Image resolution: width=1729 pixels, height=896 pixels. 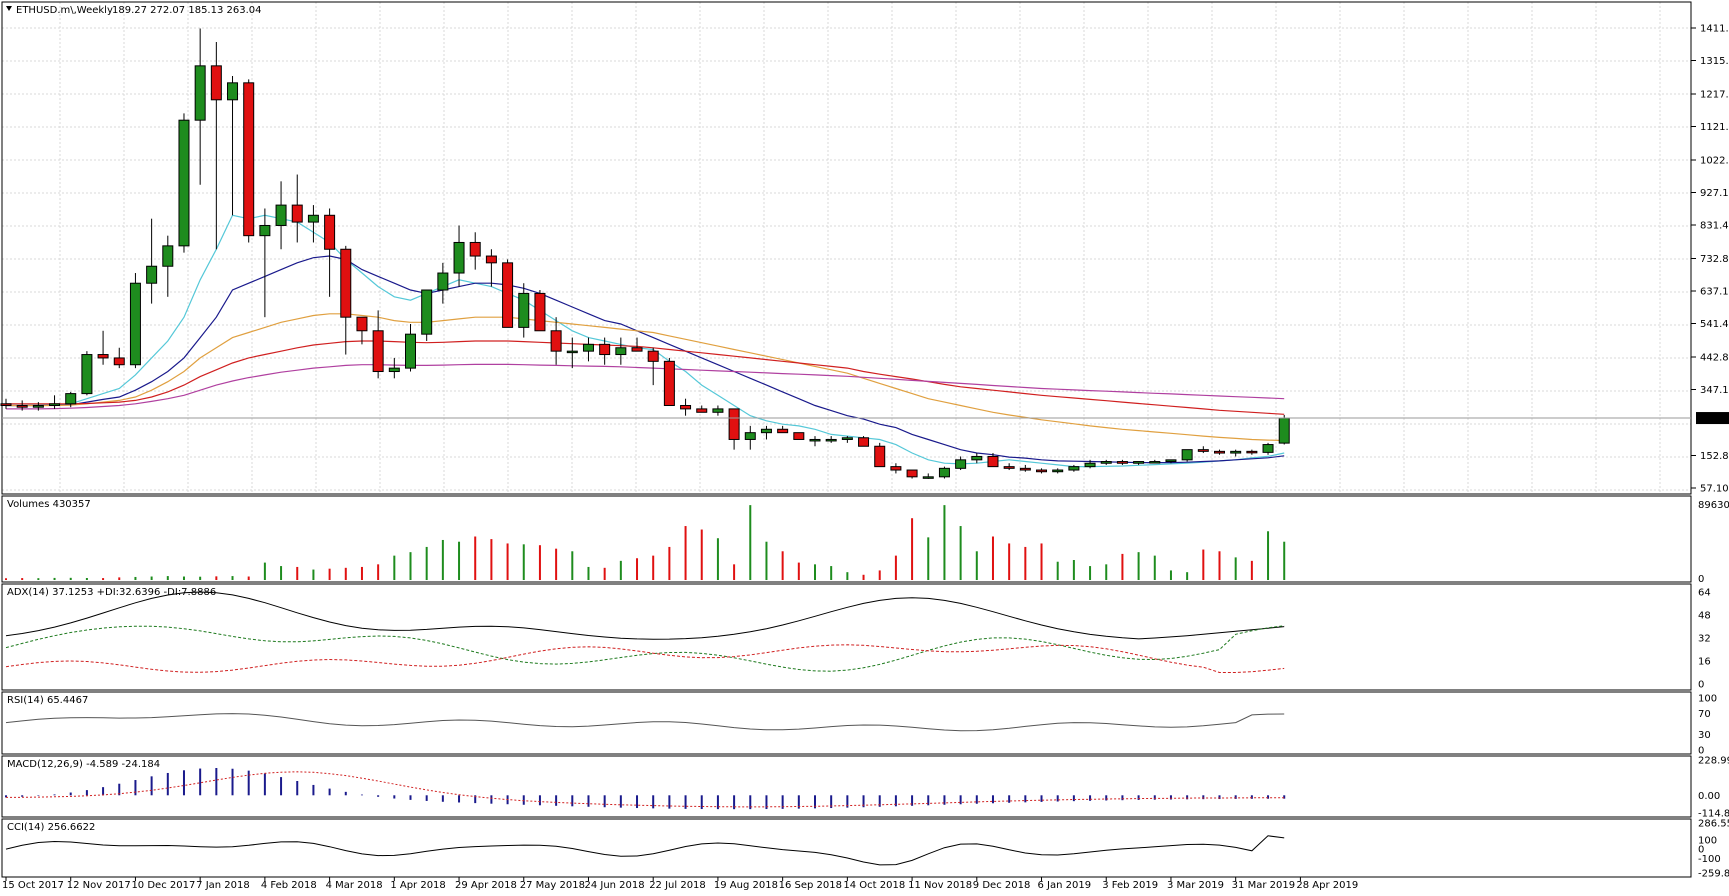 What do you see at coordinates (846, 539) in the screenshot?
I see `panel-border-vol` at bounding box center [846, 539].